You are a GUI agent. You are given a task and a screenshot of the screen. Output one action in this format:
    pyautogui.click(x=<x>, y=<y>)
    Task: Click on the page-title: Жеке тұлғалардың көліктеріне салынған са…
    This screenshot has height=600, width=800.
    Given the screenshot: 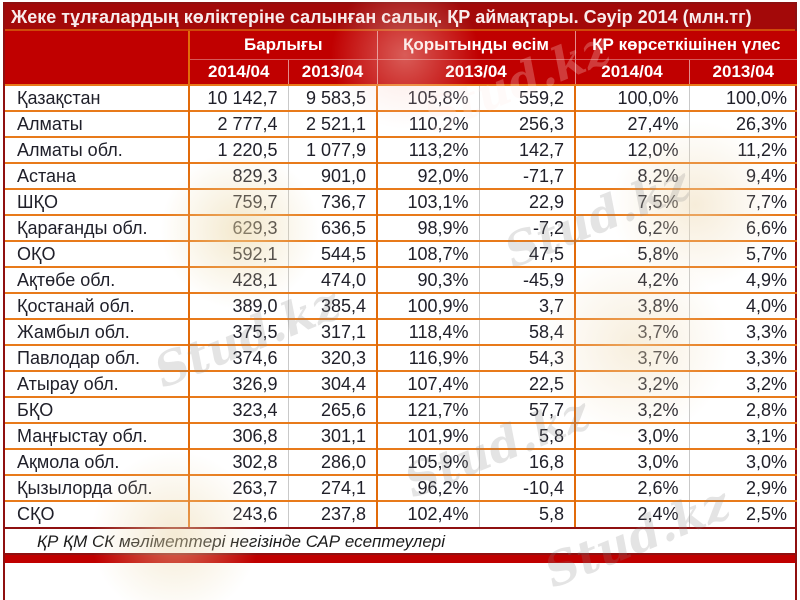 What is the action you would take?
    pyautogui.click(x=400, y=17)
    